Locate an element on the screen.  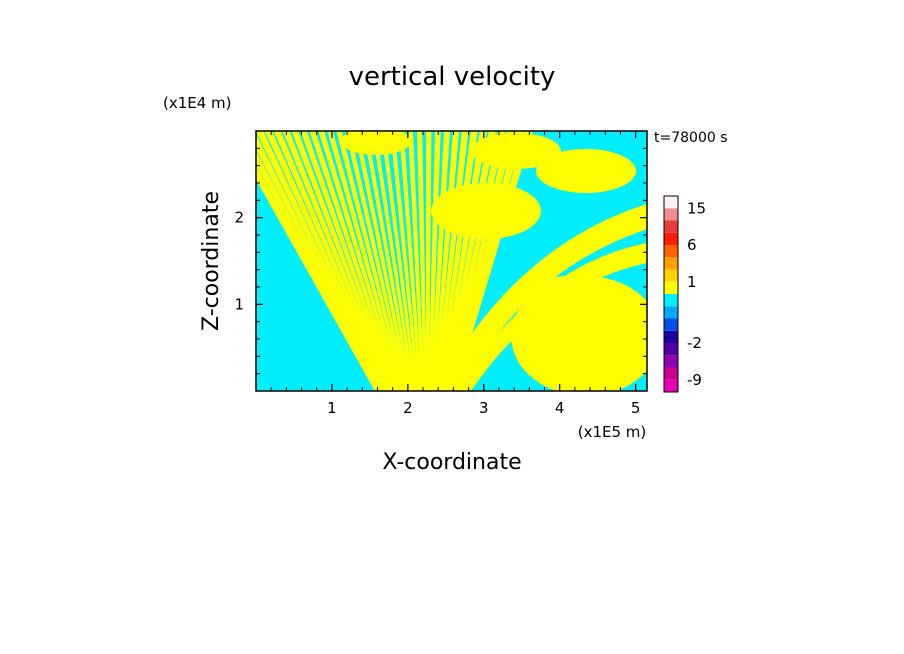
x-tick-label: 5 is located at coordinates (636, 408).